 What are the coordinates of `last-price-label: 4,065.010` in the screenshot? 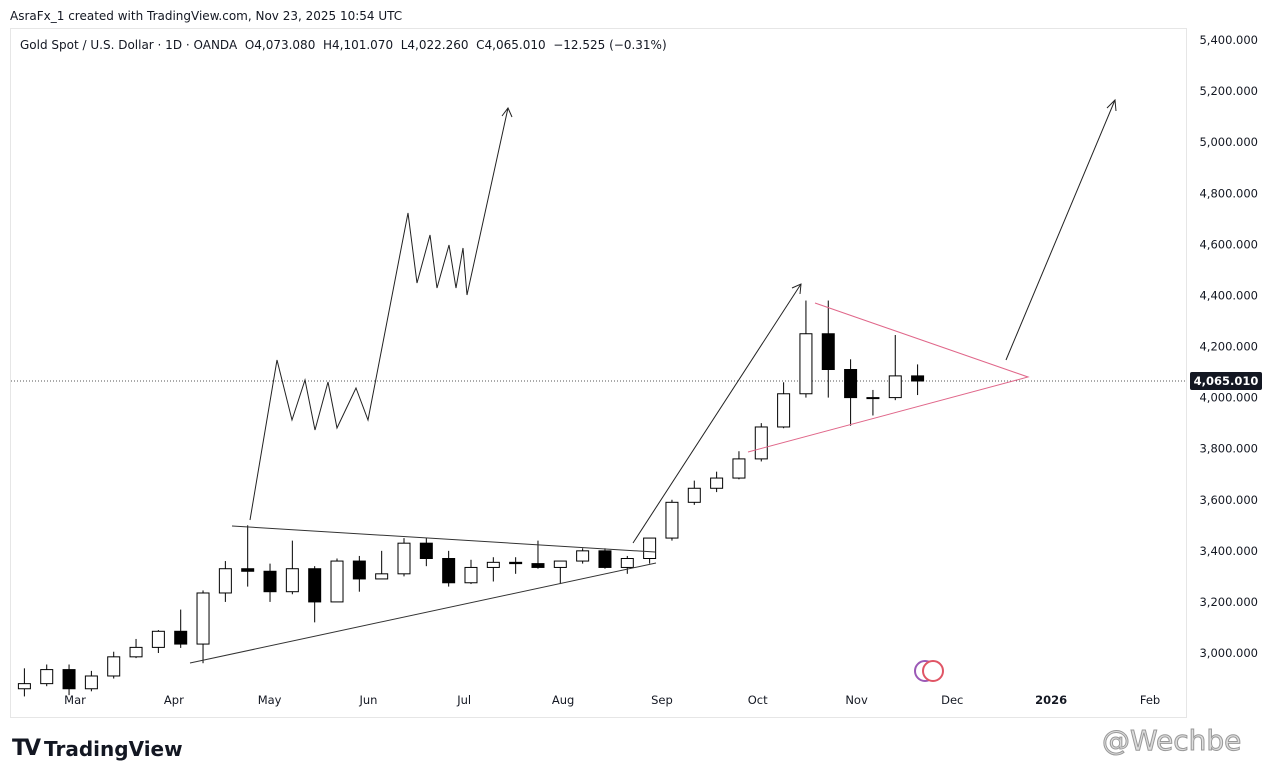 It's located at (1226, 381).